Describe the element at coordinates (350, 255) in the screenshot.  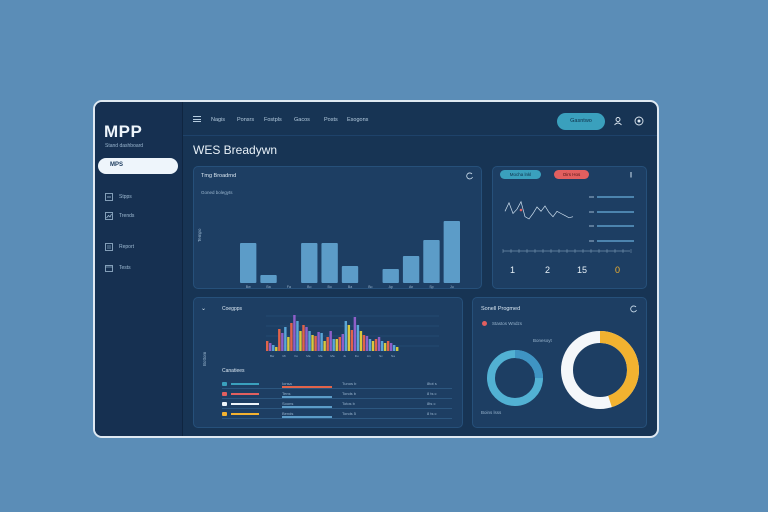
I see `bar-chart: Bw Ba Fa Bo Bo Ba Bo Ap An Sp Ju` at that location.